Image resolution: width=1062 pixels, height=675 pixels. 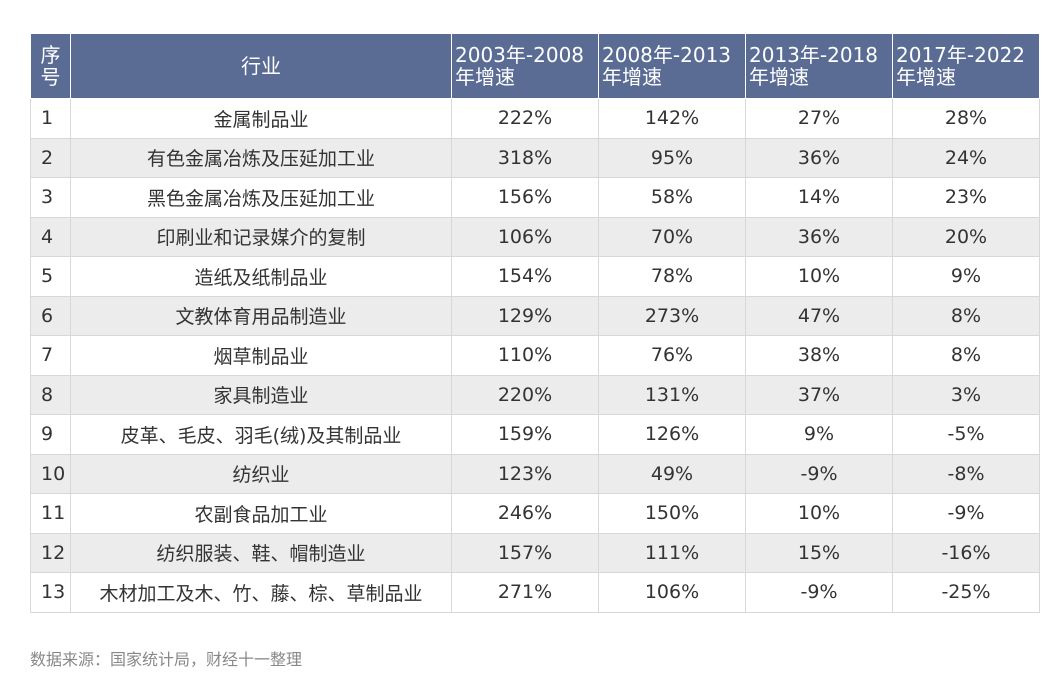 What do you see at coordinates (819, 394) in the screenshot?
I see `table-cell: 37%` at bounding box center [819, 394].